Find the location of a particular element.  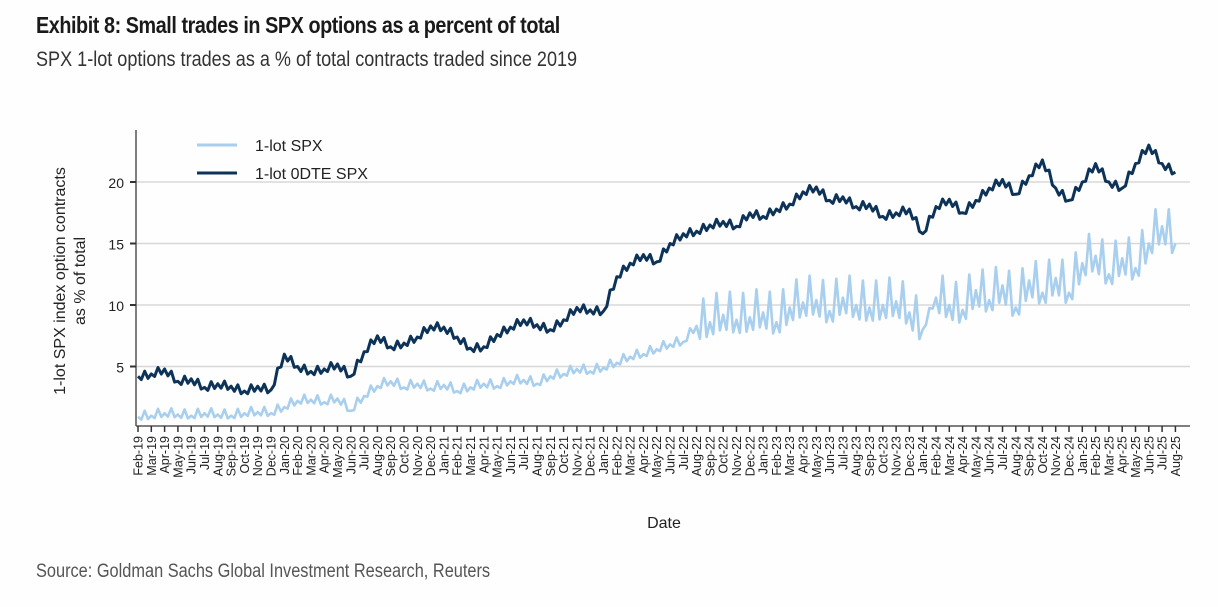

y-axis-title-line-1: 1-lot SPX index option contracts is located at coordinates (60, 281).